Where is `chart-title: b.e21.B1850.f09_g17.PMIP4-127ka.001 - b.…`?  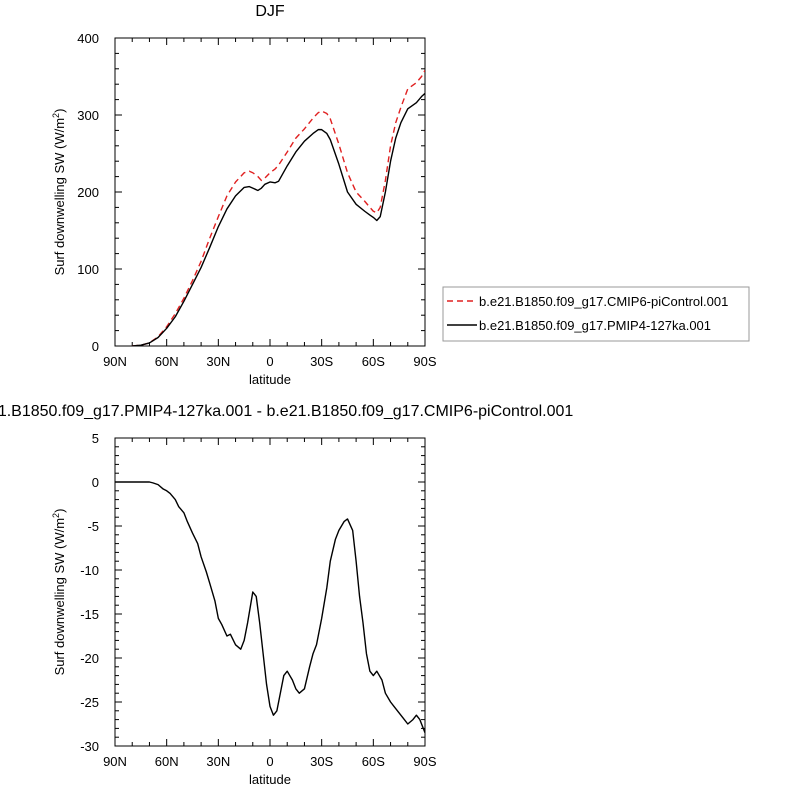 chart-title: b.e21.B1850.f09_g17.PMIP4-127ka.001 - b.… is located at coordinates (286, 411).